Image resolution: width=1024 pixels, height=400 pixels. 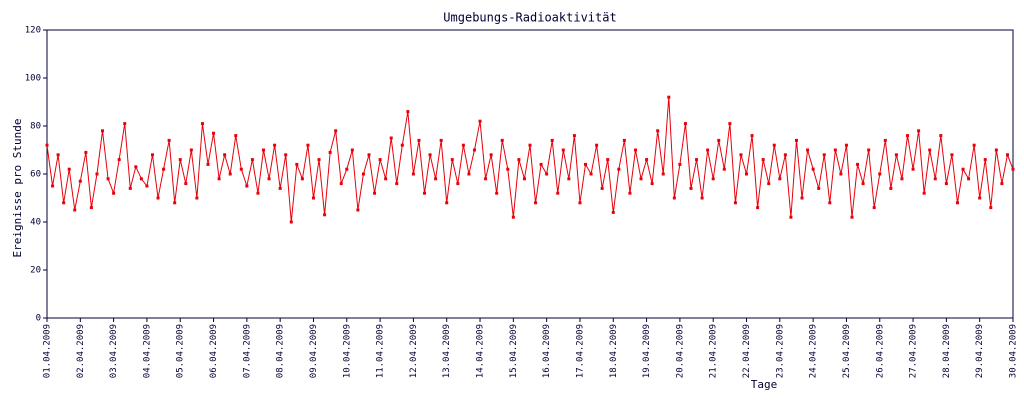 I want to click on x-tick-label: 16.04.2009, so click(x=547, y=351).